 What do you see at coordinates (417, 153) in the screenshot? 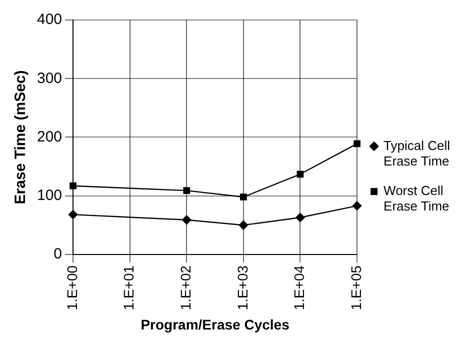
I see `legend-label: Typical Cell Erase Time` at bounding box center [417, 153].